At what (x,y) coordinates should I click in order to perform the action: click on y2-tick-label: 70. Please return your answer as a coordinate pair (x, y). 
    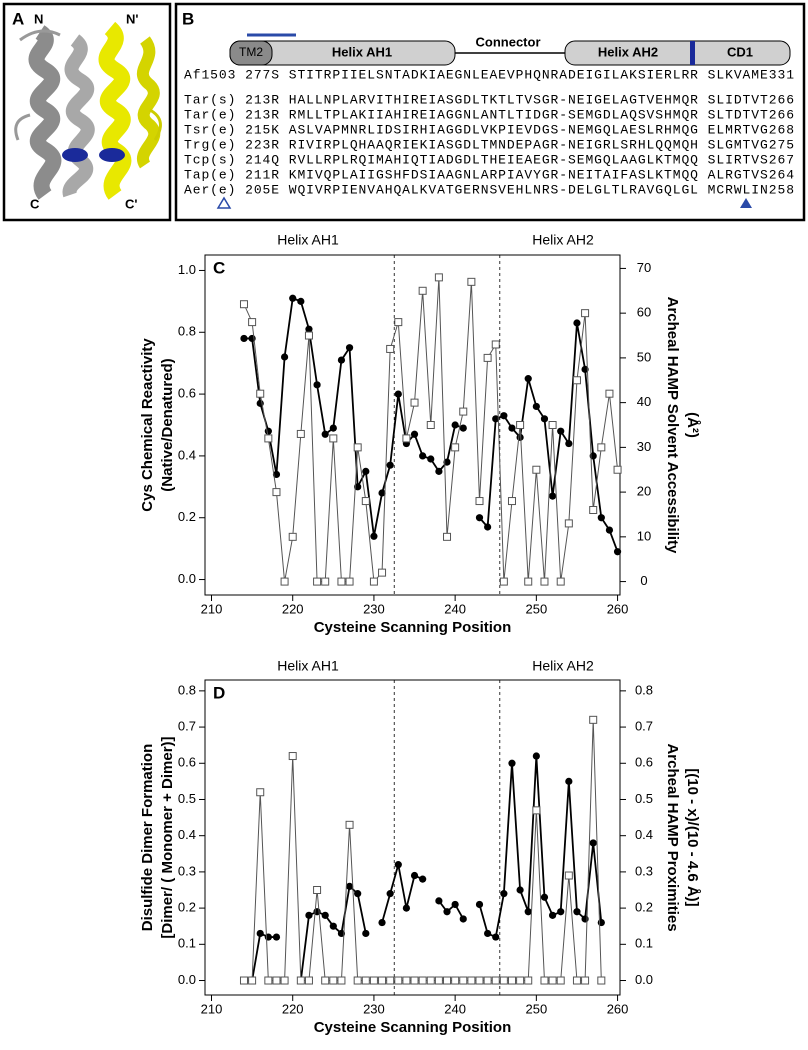
    Looking at the image, I should click on (644, 267).